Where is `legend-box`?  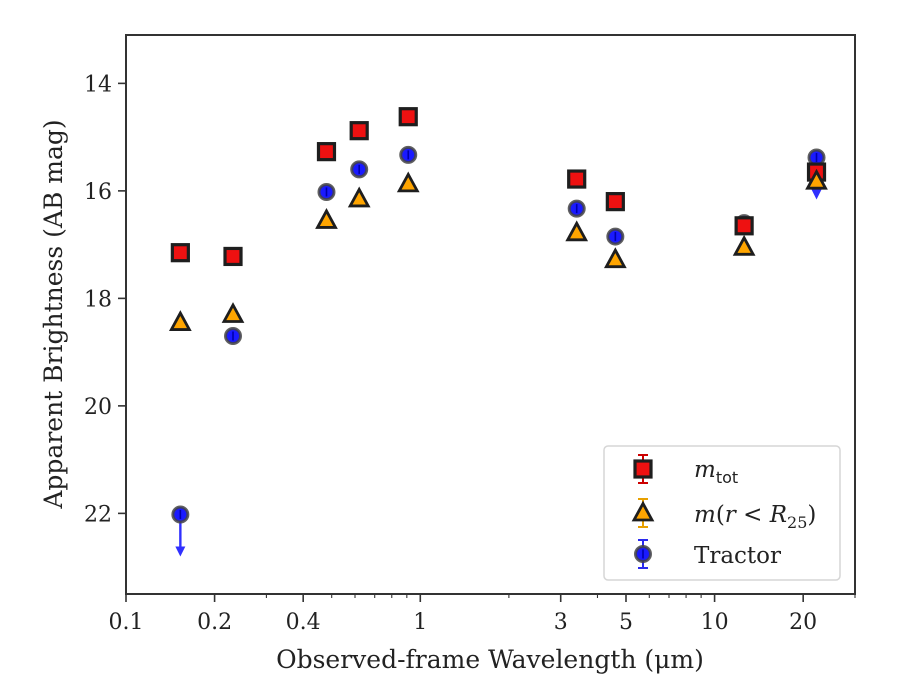 legend-box is located at coordinates (722, 513).